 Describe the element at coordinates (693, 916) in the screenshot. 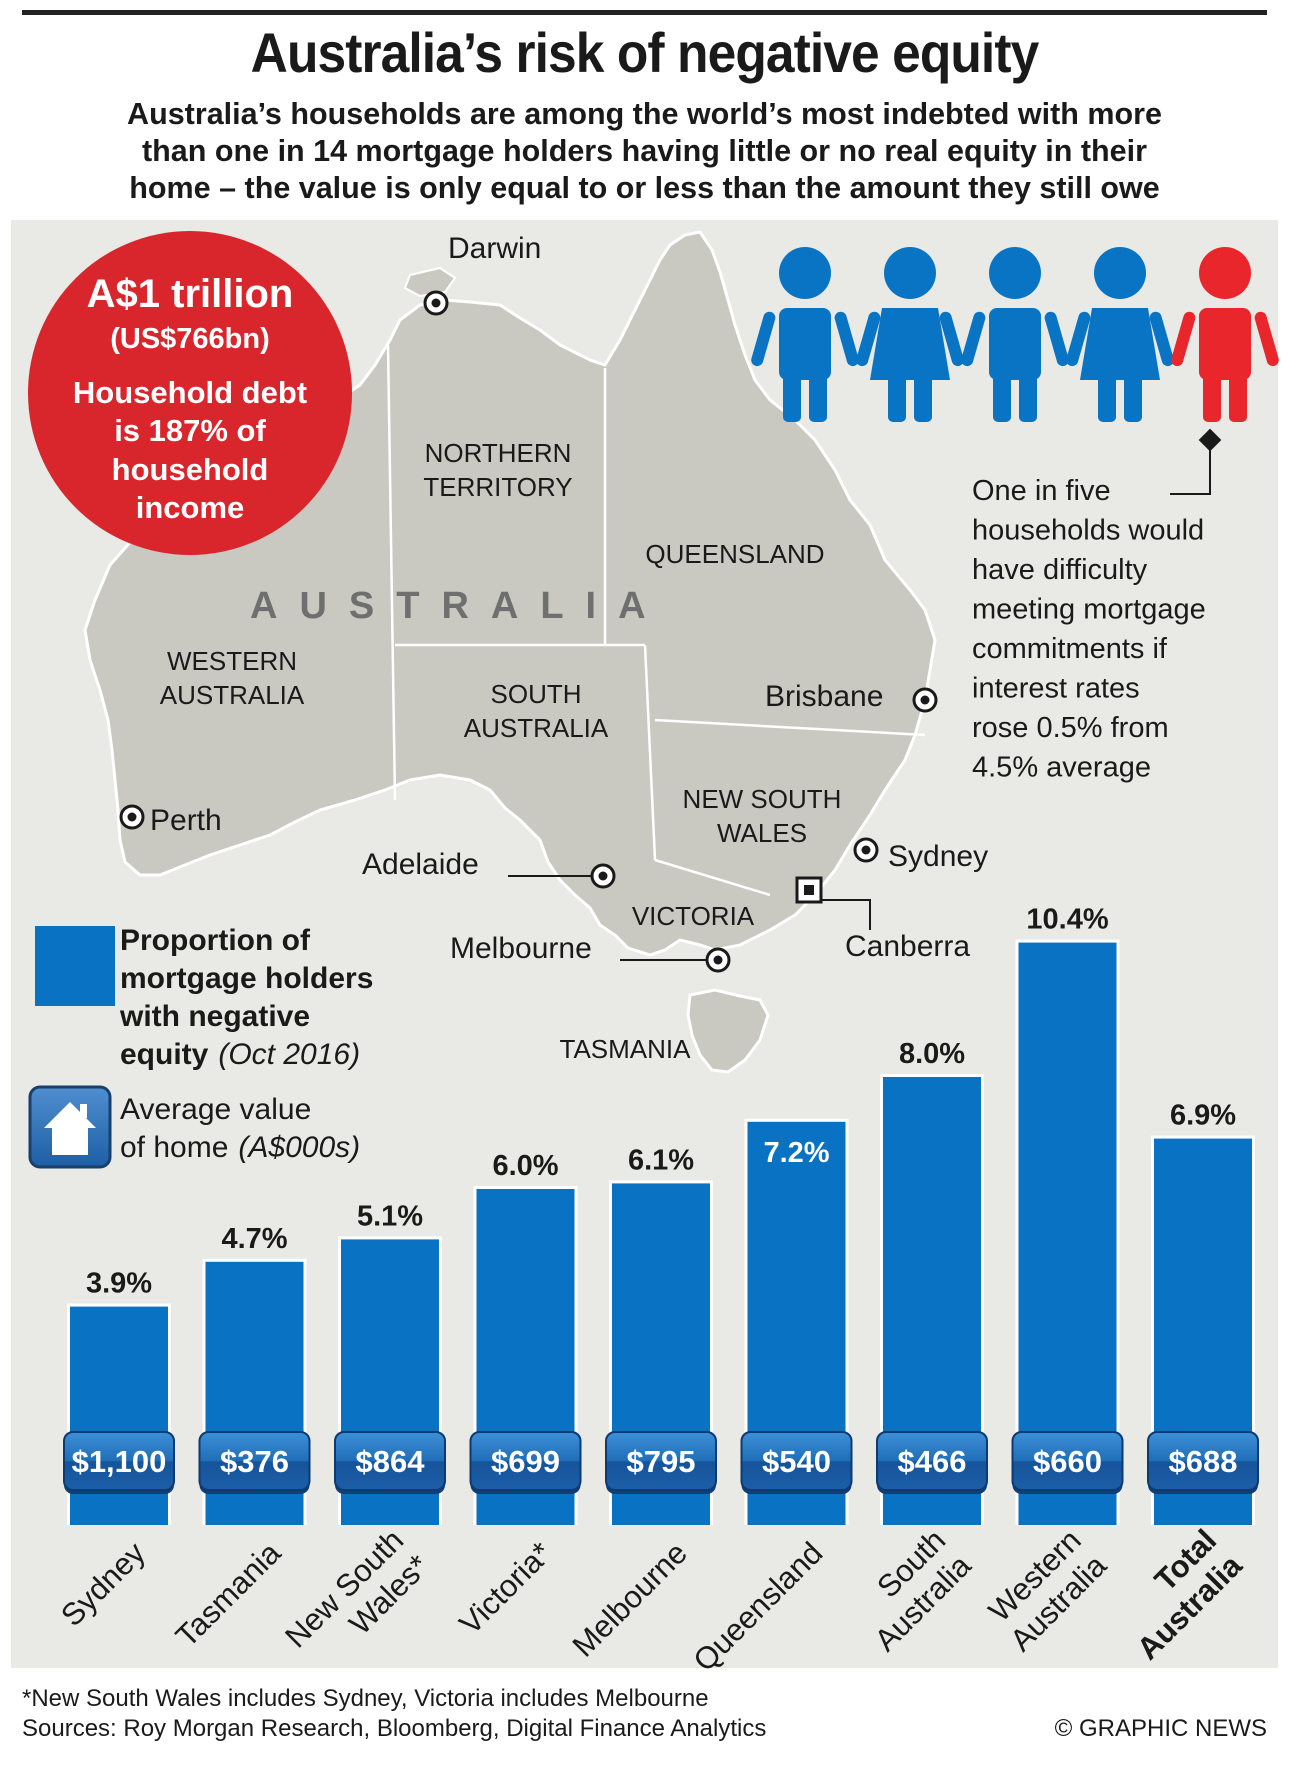

I see `region-label-vic: VICTORIA` at that location.